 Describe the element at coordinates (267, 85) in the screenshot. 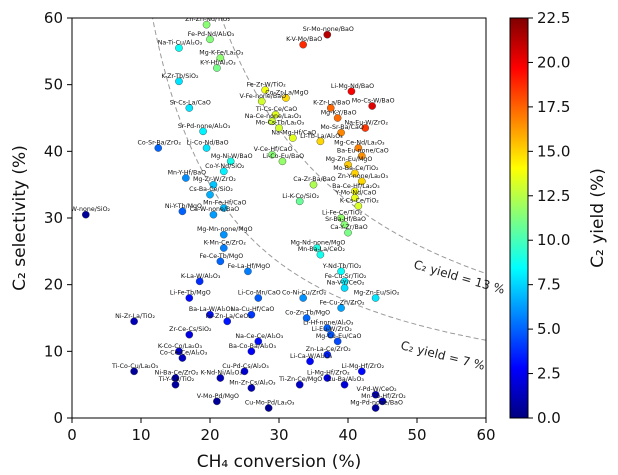

I see `data-point-label: Fe-Zr-W/TiO₂` at that location.